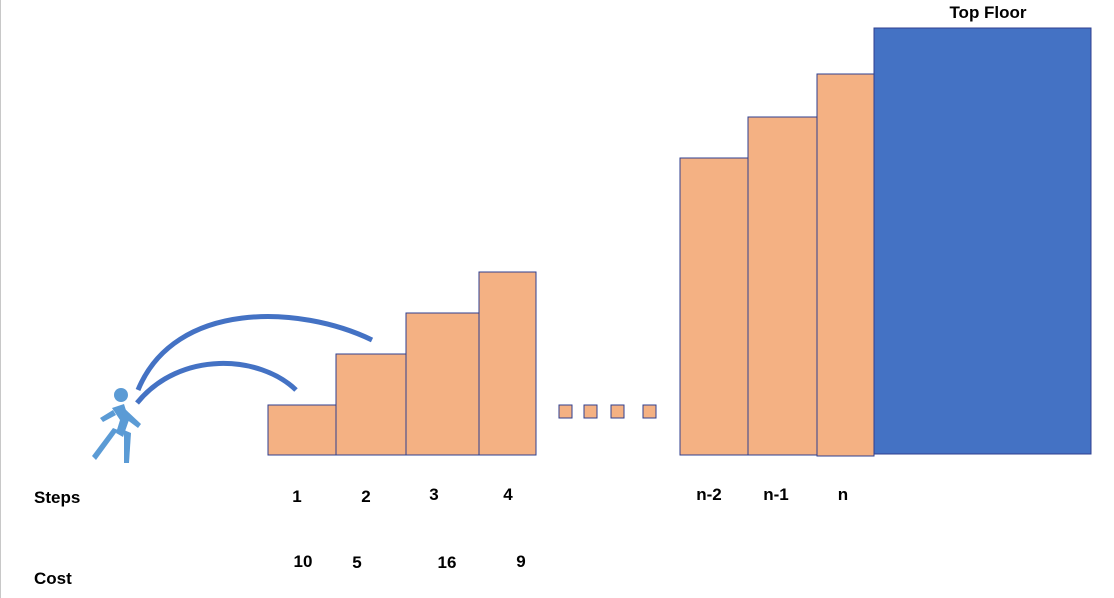 The image size is (1114, 598). I want to click on step-label-1: 1, so click(296, 496).